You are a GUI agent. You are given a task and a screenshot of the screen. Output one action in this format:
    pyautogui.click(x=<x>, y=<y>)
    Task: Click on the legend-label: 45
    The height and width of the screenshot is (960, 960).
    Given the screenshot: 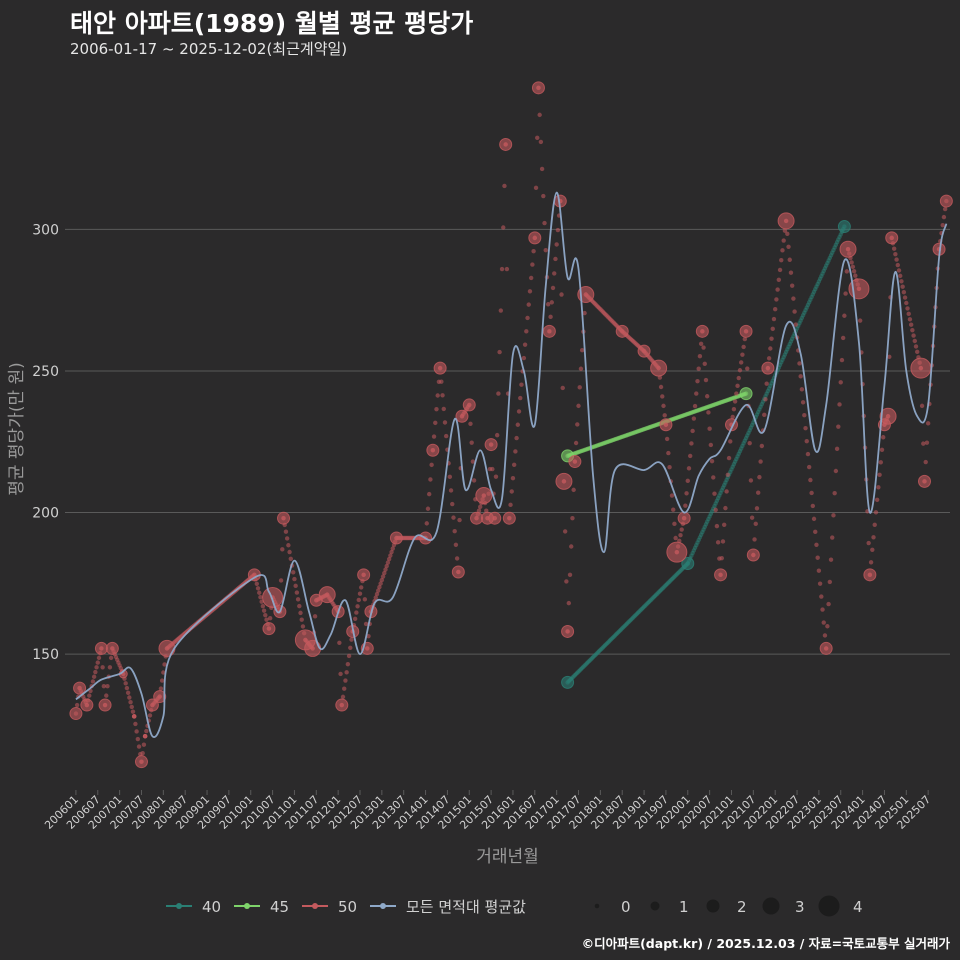 What is the action you would take?
    pyautogui.click(x=279, y=907)
    